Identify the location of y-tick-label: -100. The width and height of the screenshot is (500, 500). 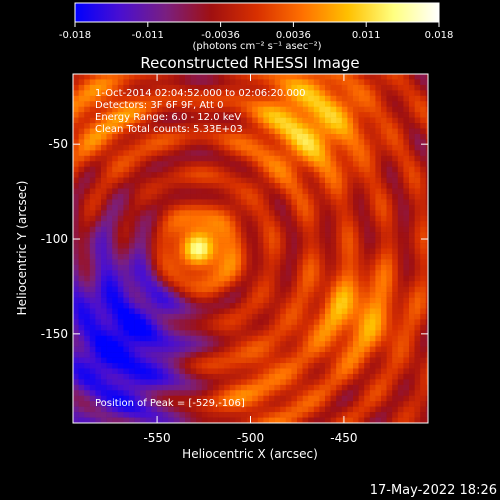
(54, 239).